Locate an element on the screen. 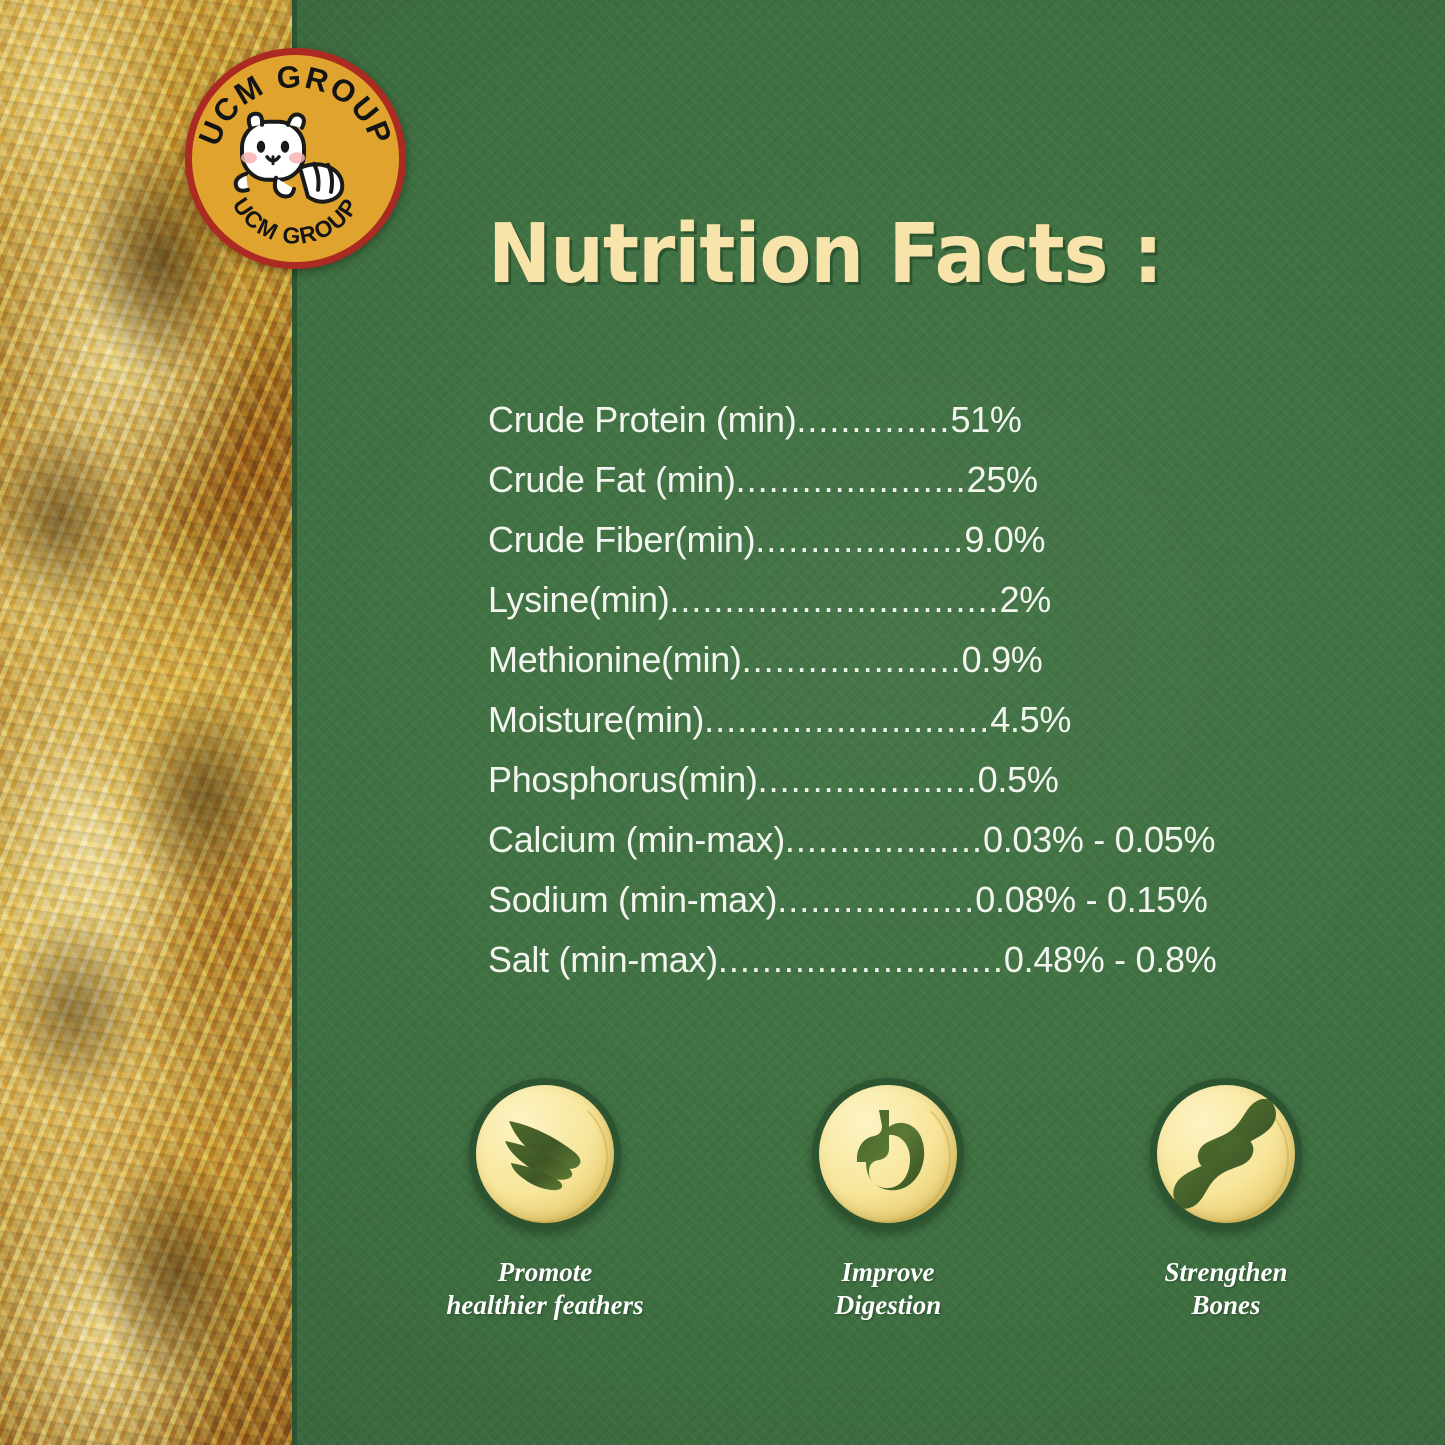 The height and width of the screenshot is (1445, 1445). nutrition-label: Calcium (min-max) is located at coordinates (636, 839).